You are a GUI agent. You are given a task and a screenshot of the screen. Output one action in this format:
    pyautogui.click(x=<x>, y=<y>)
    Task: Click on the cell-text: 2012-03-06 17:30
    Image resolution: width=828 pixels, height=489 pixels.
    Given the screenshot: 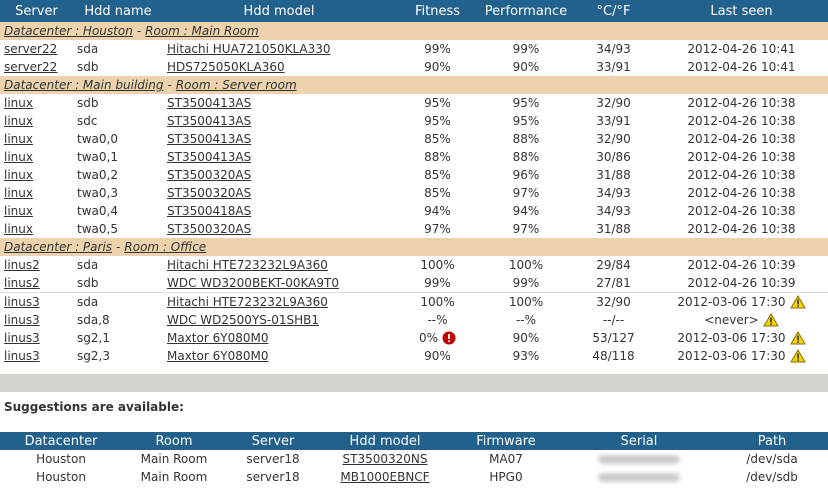 What is the action you would take?
    pyautogui.click(x=731, y=302)
    